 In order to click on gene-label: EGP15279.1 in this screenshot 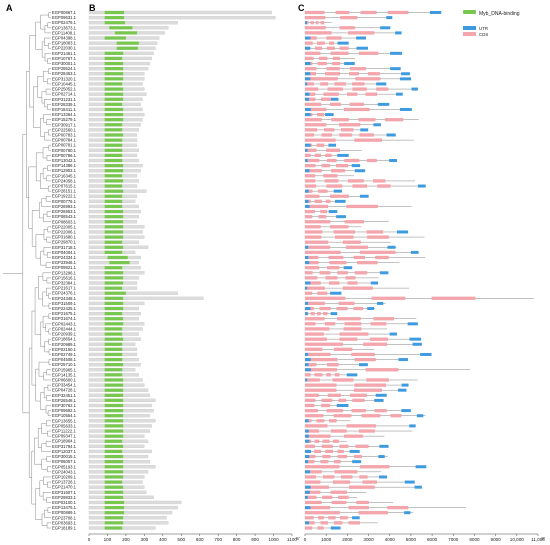, I will do `click(64, 119)`.